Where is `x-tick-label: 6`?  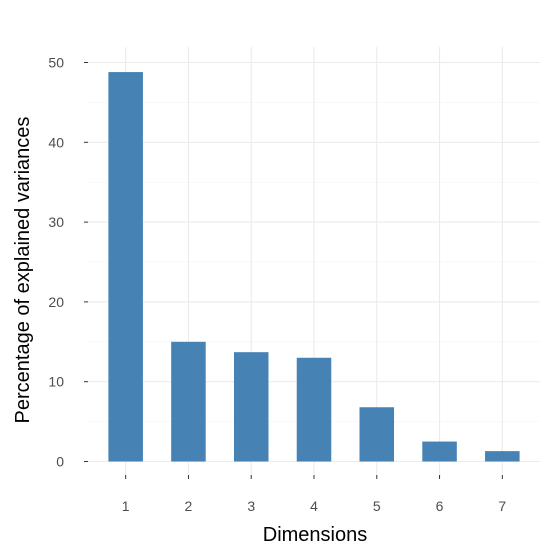
x-tick-label: 6 is located at coordinates (440, 506).